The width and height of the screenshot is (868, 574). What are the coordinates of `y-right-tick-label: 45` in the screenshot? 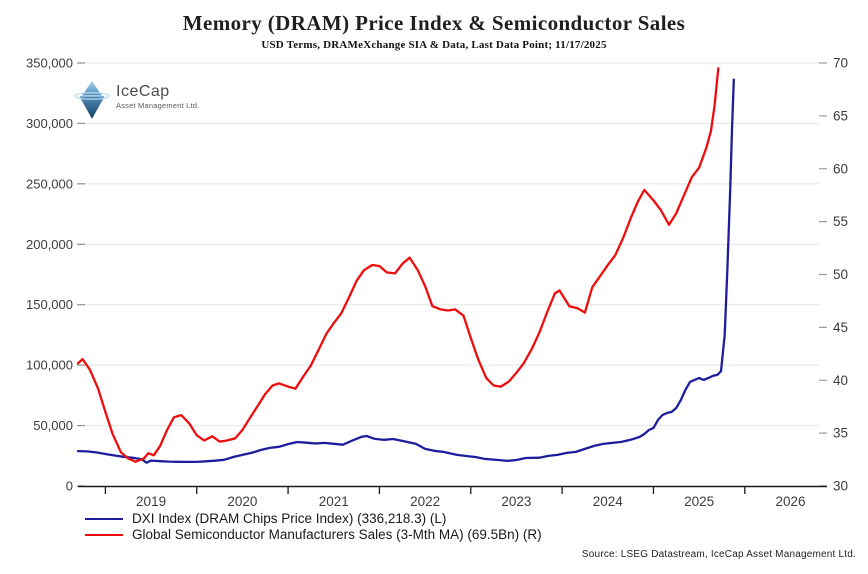 It's located at (840, 327).